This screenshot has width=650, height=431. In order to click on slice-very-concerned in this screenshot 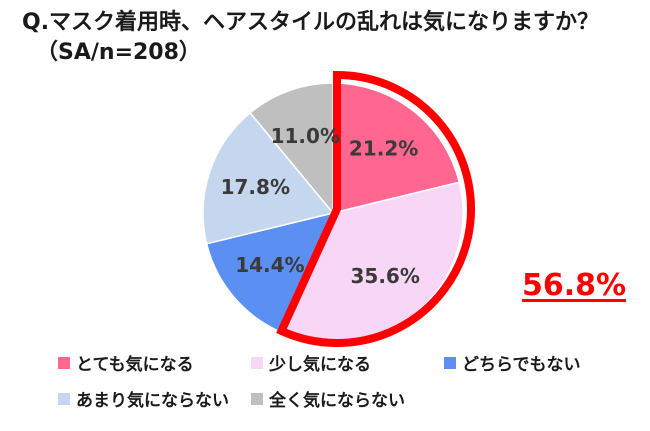, I will do `click(396, 148)`.